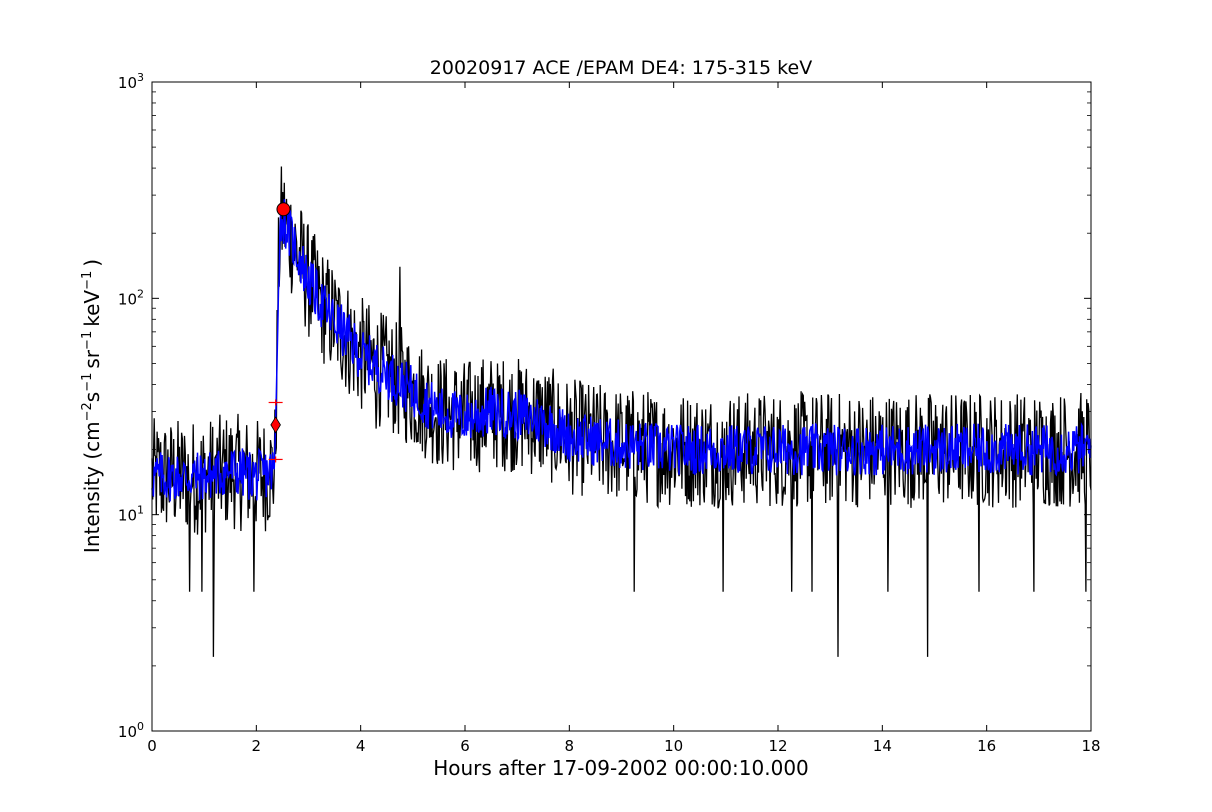  What do you see at coordinates (621, 68) in the screenshot?
I see `chart-title: 20020917 ACE /EPAM DE4: 175-315 keV` at bounding box center [621, 68].